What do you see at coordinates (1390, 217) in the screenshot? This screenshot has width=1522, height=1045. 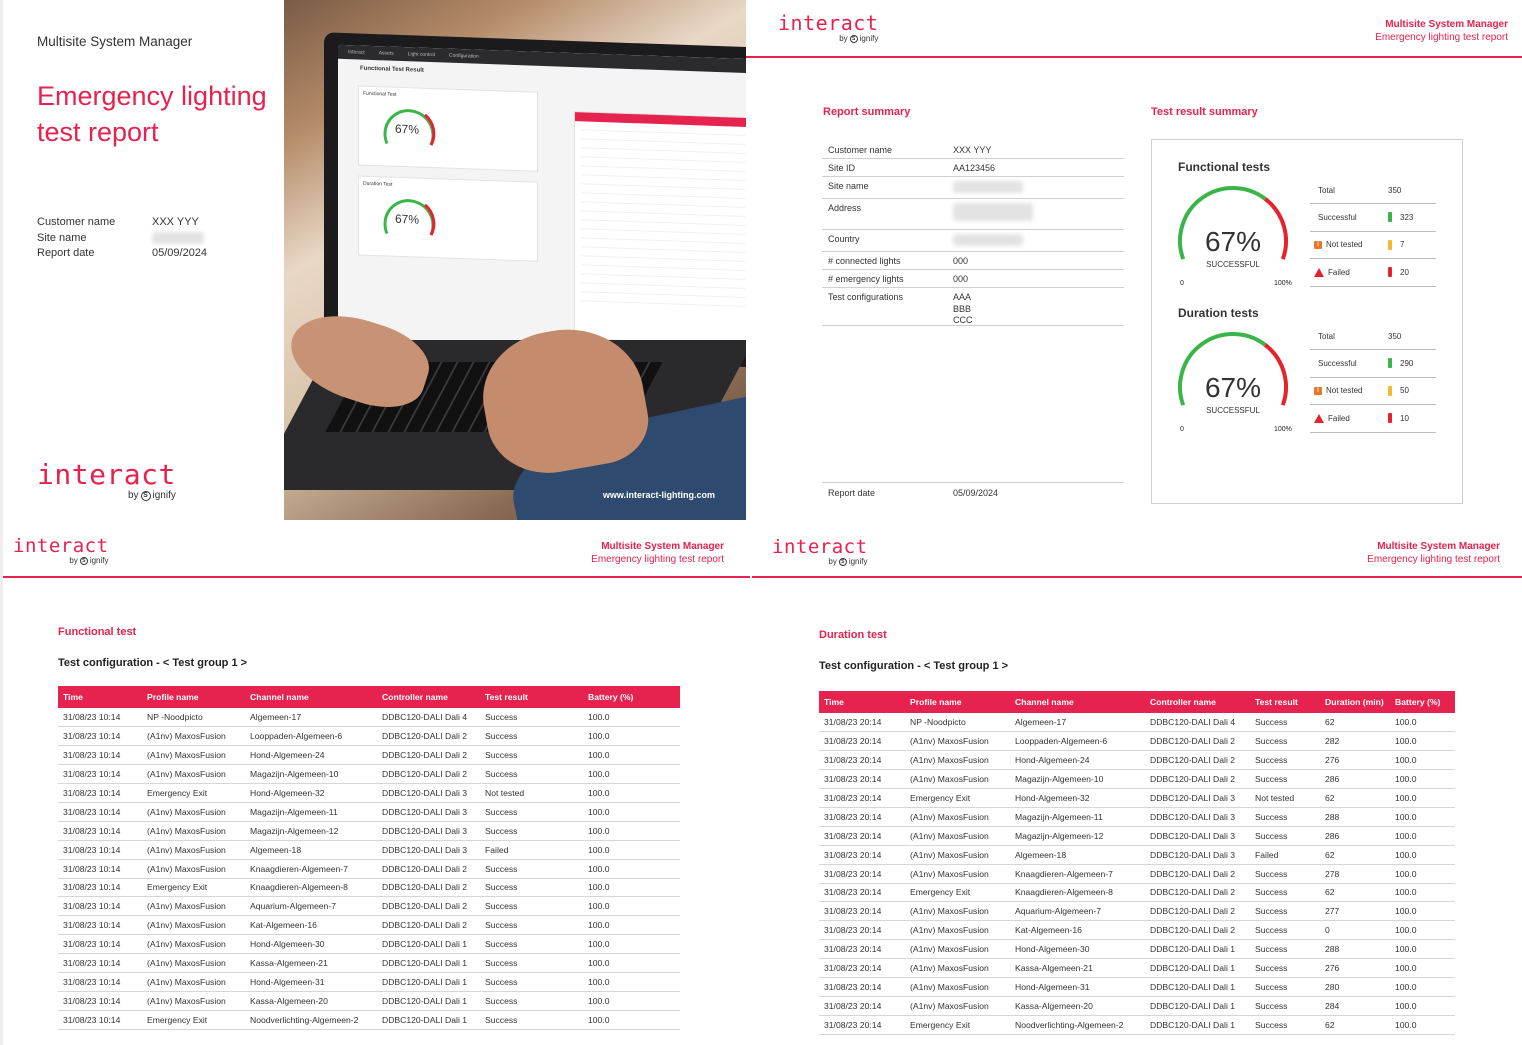 I see `success-bar` at bounding box center [1390, 217].